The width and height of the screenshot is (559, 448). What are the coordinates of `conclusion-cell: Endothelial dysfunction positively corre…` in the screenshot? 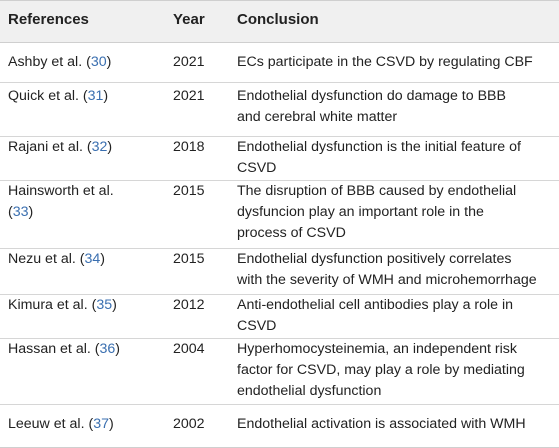 It's located at (396, 270).